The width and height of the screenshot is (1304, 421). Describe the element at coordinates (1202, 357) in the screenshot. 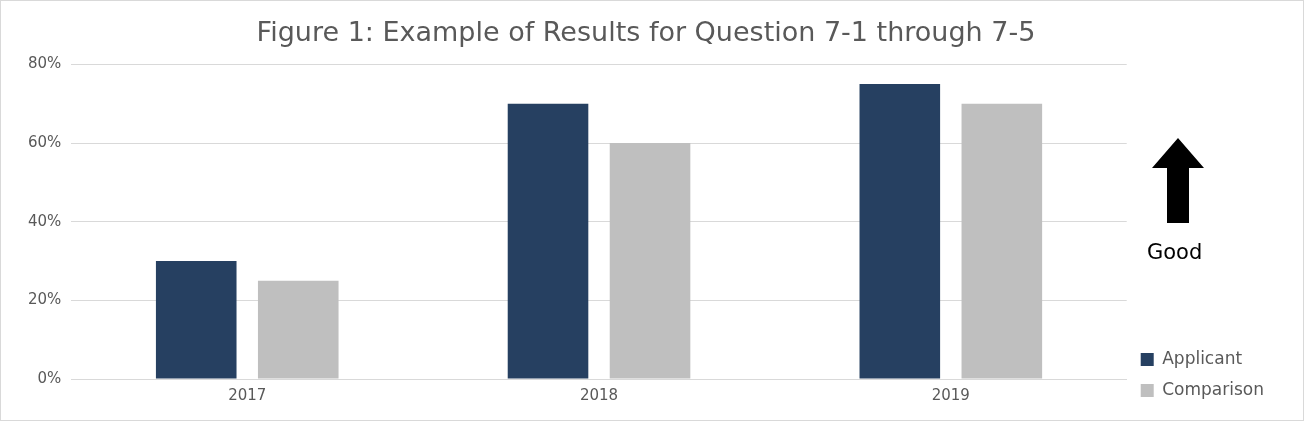

I see `legend-label: Applicant` at that location.